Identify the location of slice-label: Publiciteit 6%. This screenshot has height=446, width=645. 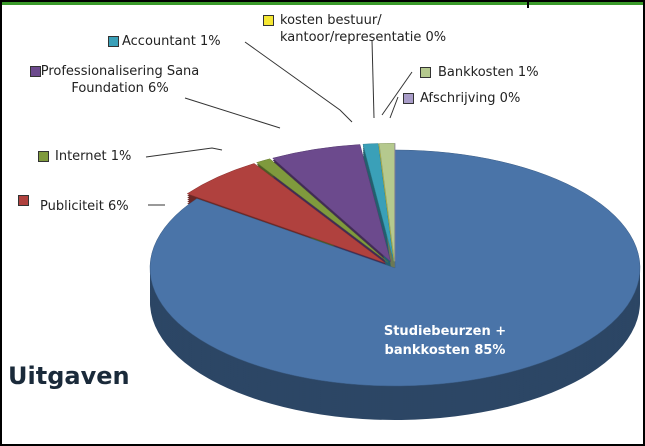
(105, 206).